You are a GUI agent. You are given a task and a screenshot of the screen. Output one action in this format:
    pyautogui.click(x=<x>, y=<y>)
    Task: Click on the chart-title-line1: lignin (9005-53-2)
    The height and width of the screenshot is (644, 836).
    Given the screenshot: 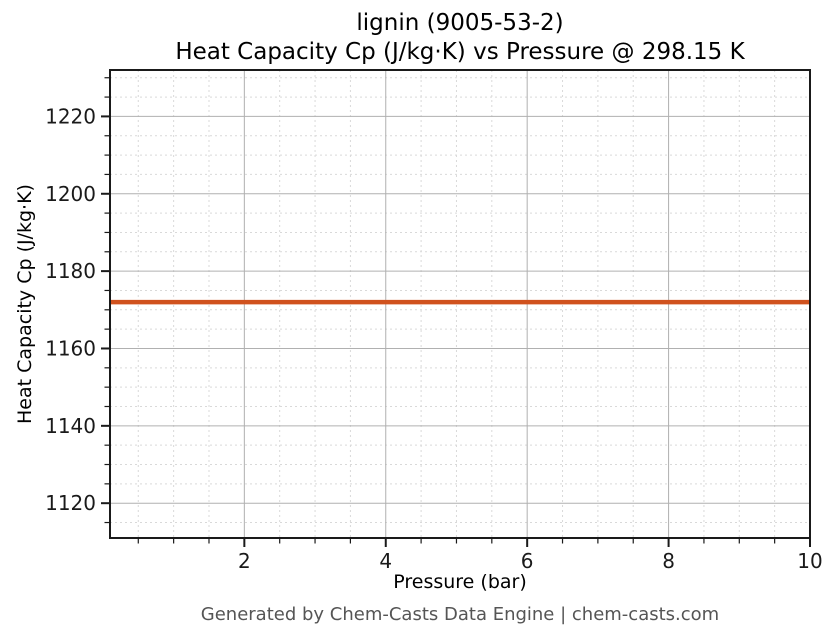 What is the action you would take?
    pyautogui.click(x=460, y=23)
    